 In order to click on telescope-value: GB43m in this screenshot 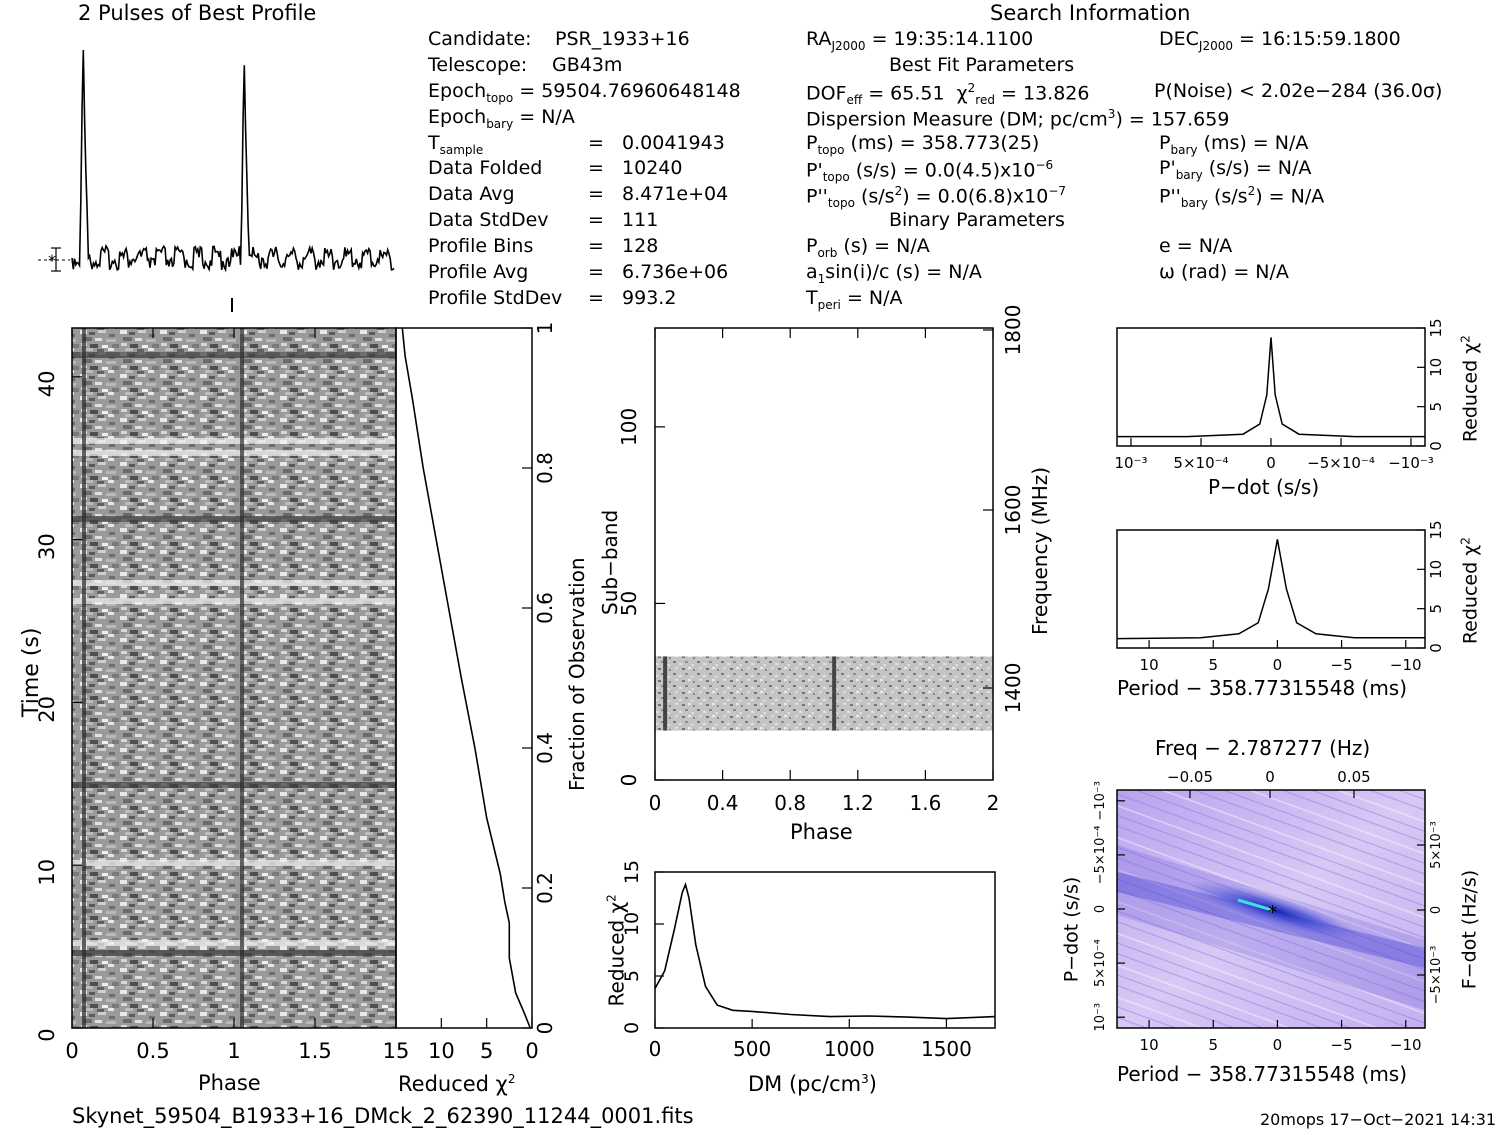, I will do `click(587, 65)`.